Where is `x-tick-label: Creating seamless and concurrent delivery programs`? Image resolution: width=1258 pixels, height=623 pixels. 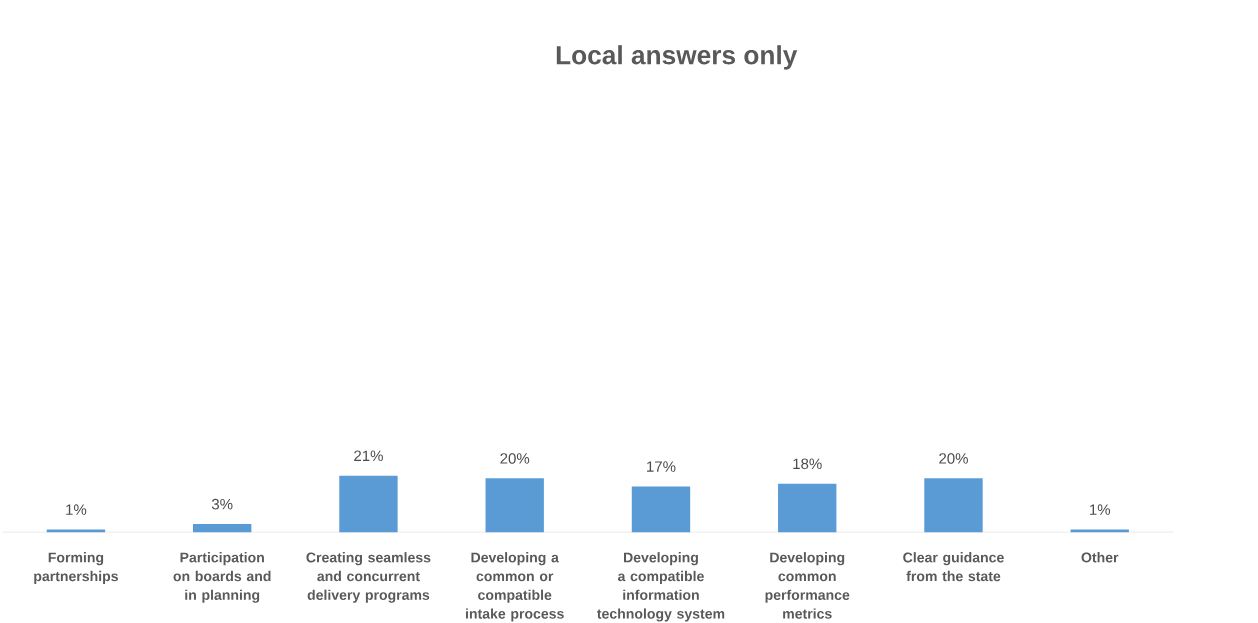
x-tick-label: Creating seamless and concurrent delivery programs is located at coordinates (368, 578).